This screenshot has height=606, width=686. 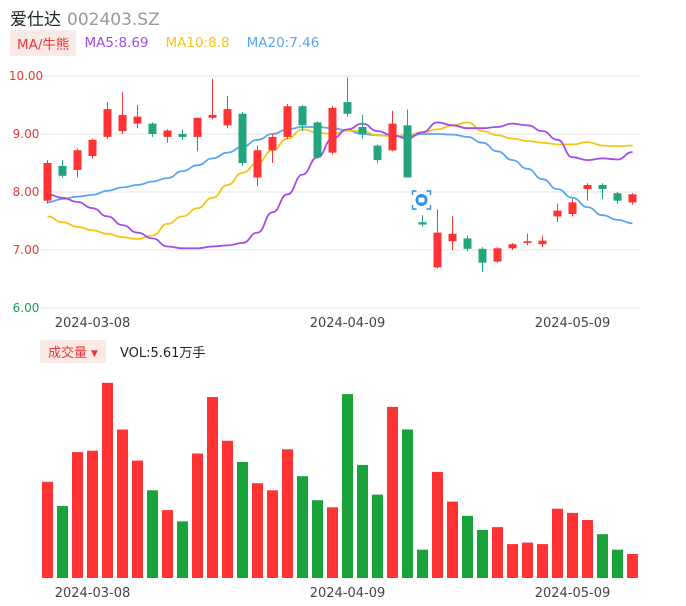 I want to click on y-tick-label: 10.00, so click(x=26, y=76).